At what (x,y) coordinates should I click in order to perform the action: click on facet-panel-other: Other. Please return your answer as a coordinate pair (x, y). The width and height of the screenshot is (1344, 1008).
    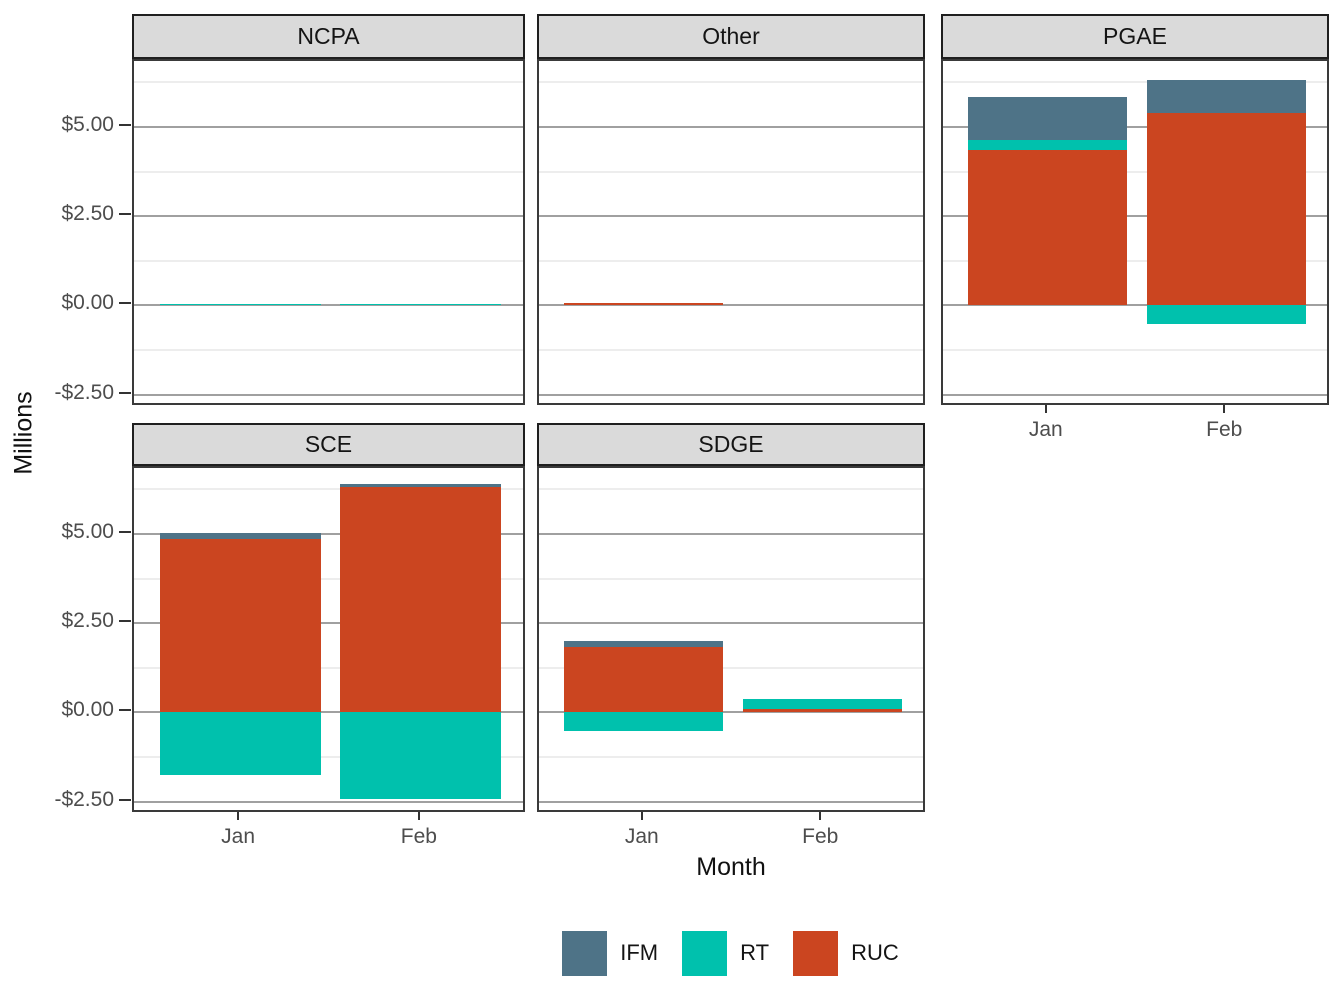
    Looking at the image, I should click on (731, 209).